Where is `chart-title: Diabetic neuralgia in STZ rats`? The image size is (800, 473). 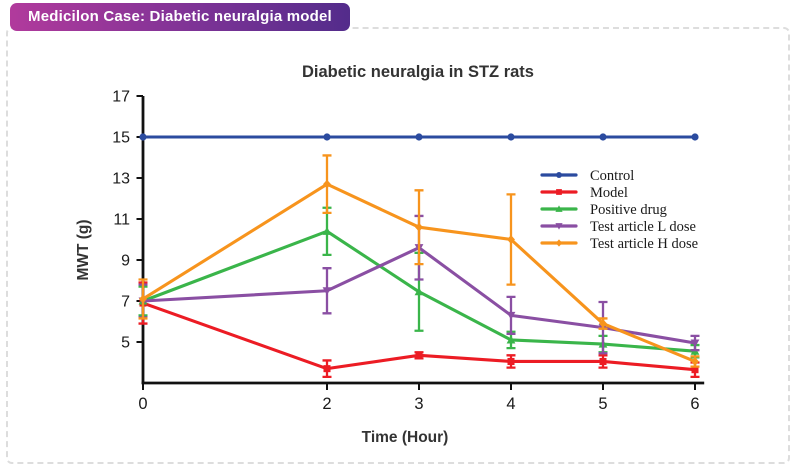
chart-title: Diabetic neuralgia in STZ rats is located at coordinates (418, 72).